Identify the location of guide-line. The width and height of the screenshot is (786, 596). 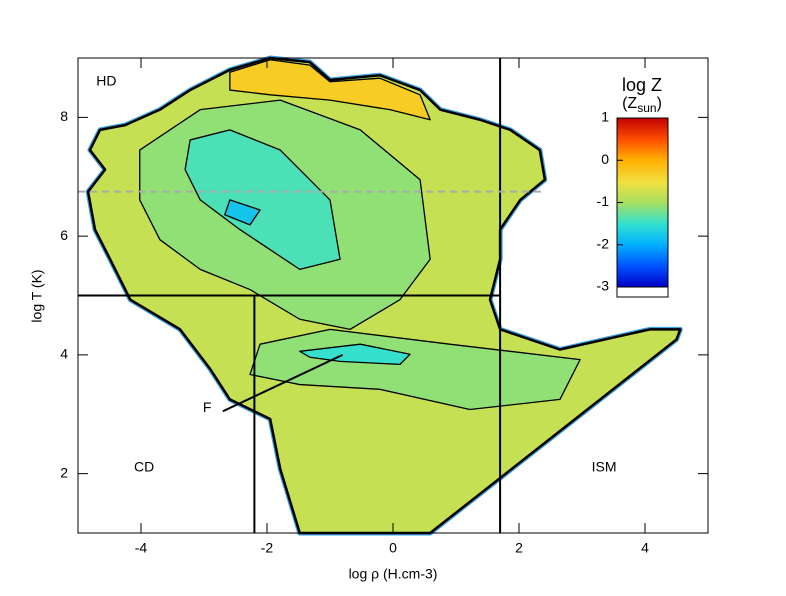
(283, 383).